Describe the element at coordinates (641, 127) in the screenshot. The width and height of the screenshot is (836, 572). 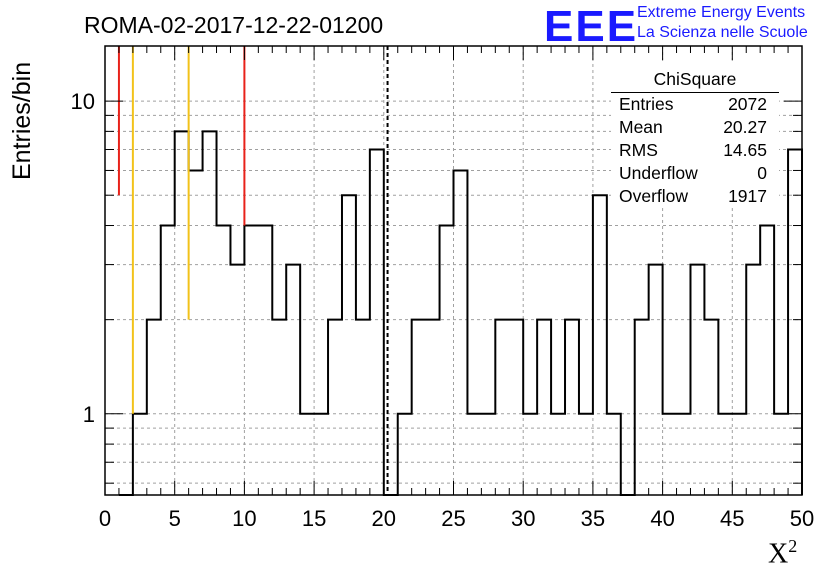
I see `stats-label: Mean` at that location.